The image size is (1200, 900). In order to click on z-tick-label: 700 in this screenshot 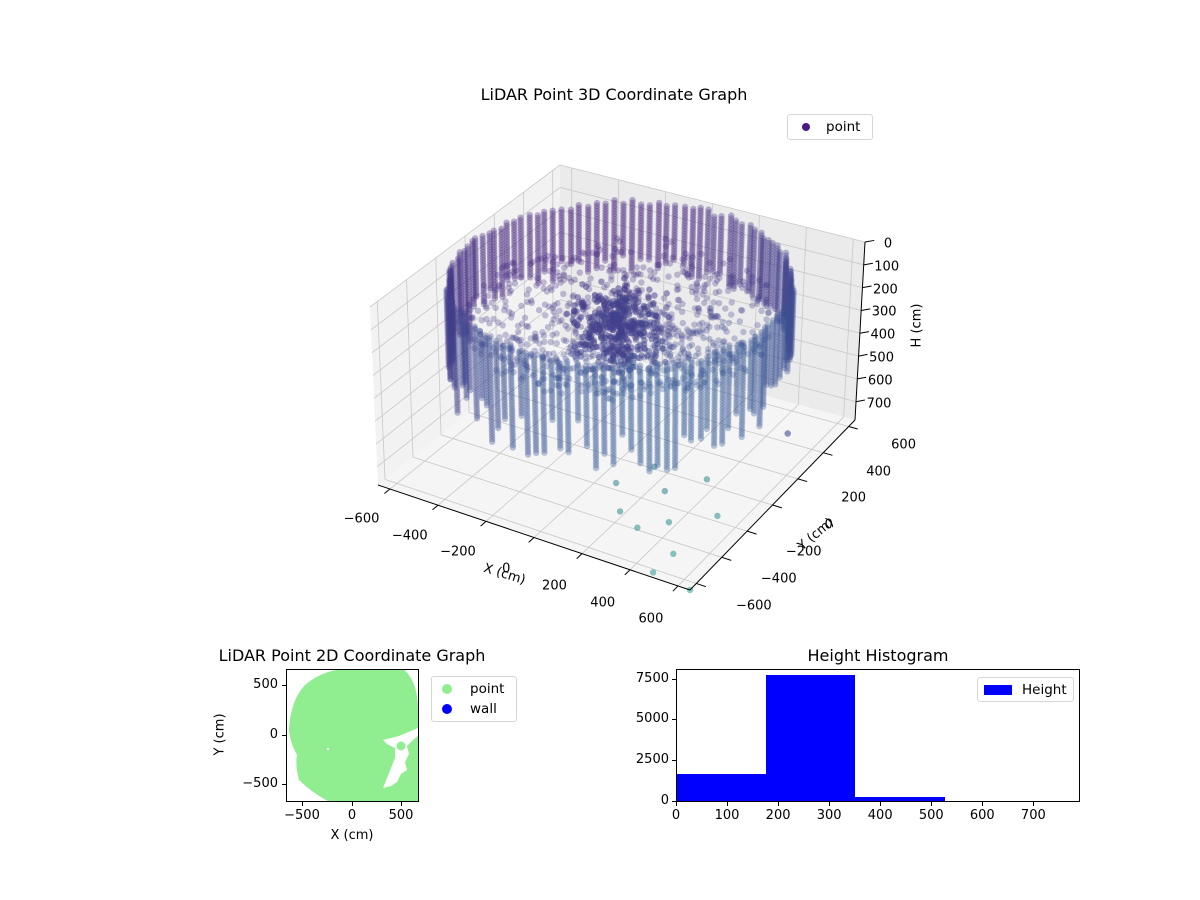, I will do `click(879, 404)`.